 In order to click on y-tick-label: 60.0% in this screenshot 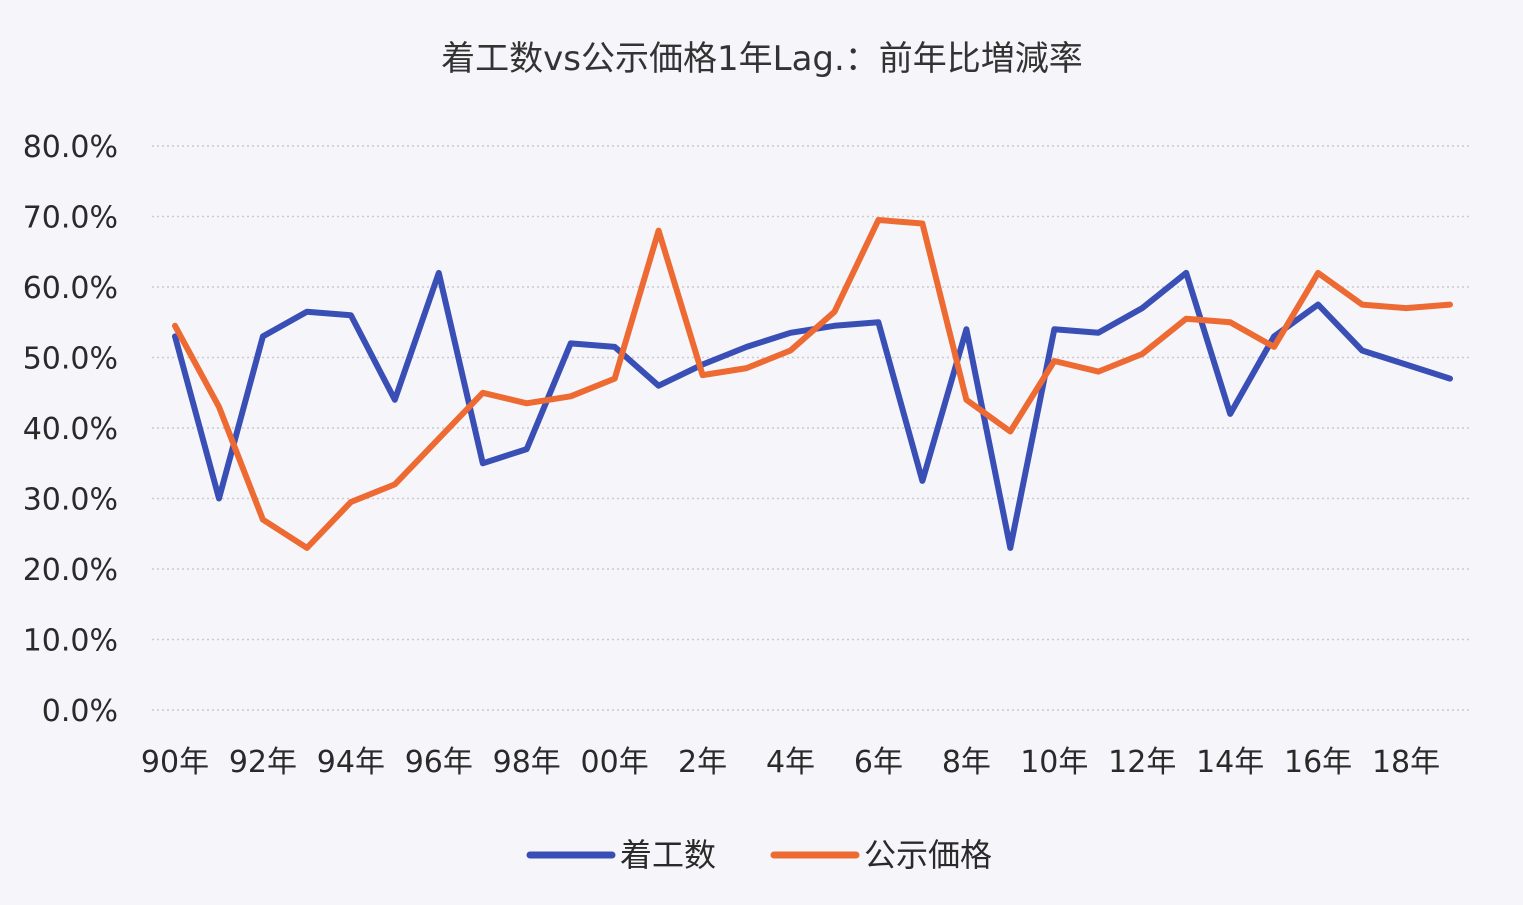, I will do `click(70, 288)`.